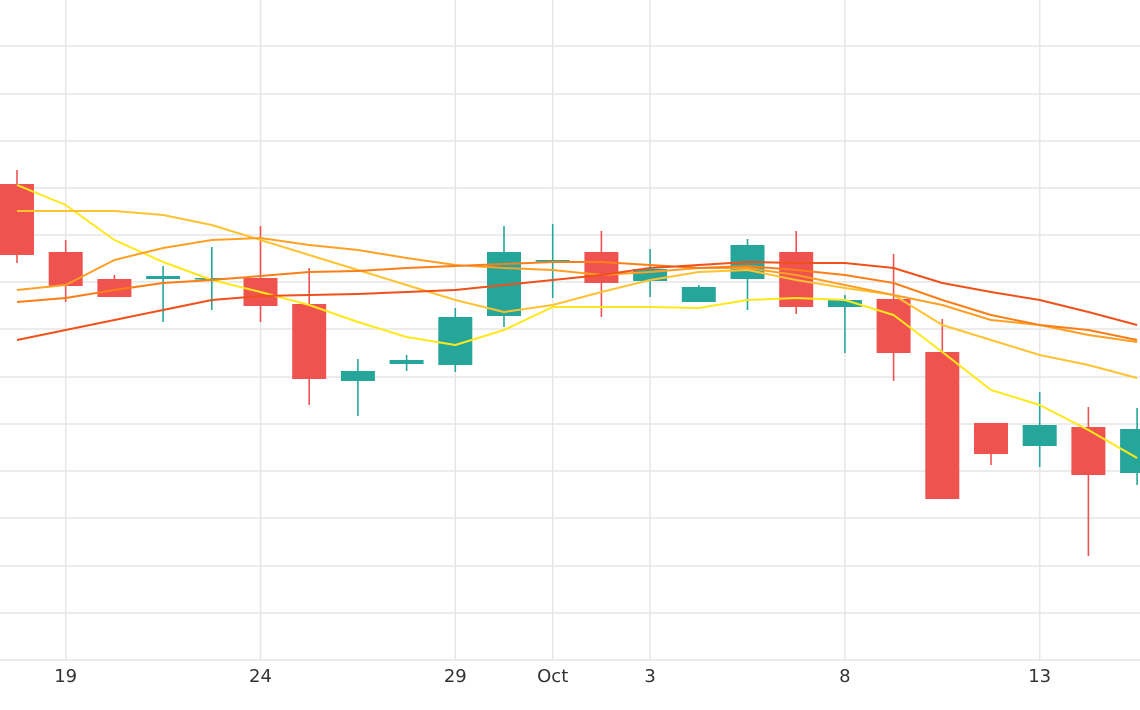 The width and height of the screenshot is (1140, 710). Describe the element at coordinates (260, 676) in the screenshot. I see `x-tick-label: 24` at that location.